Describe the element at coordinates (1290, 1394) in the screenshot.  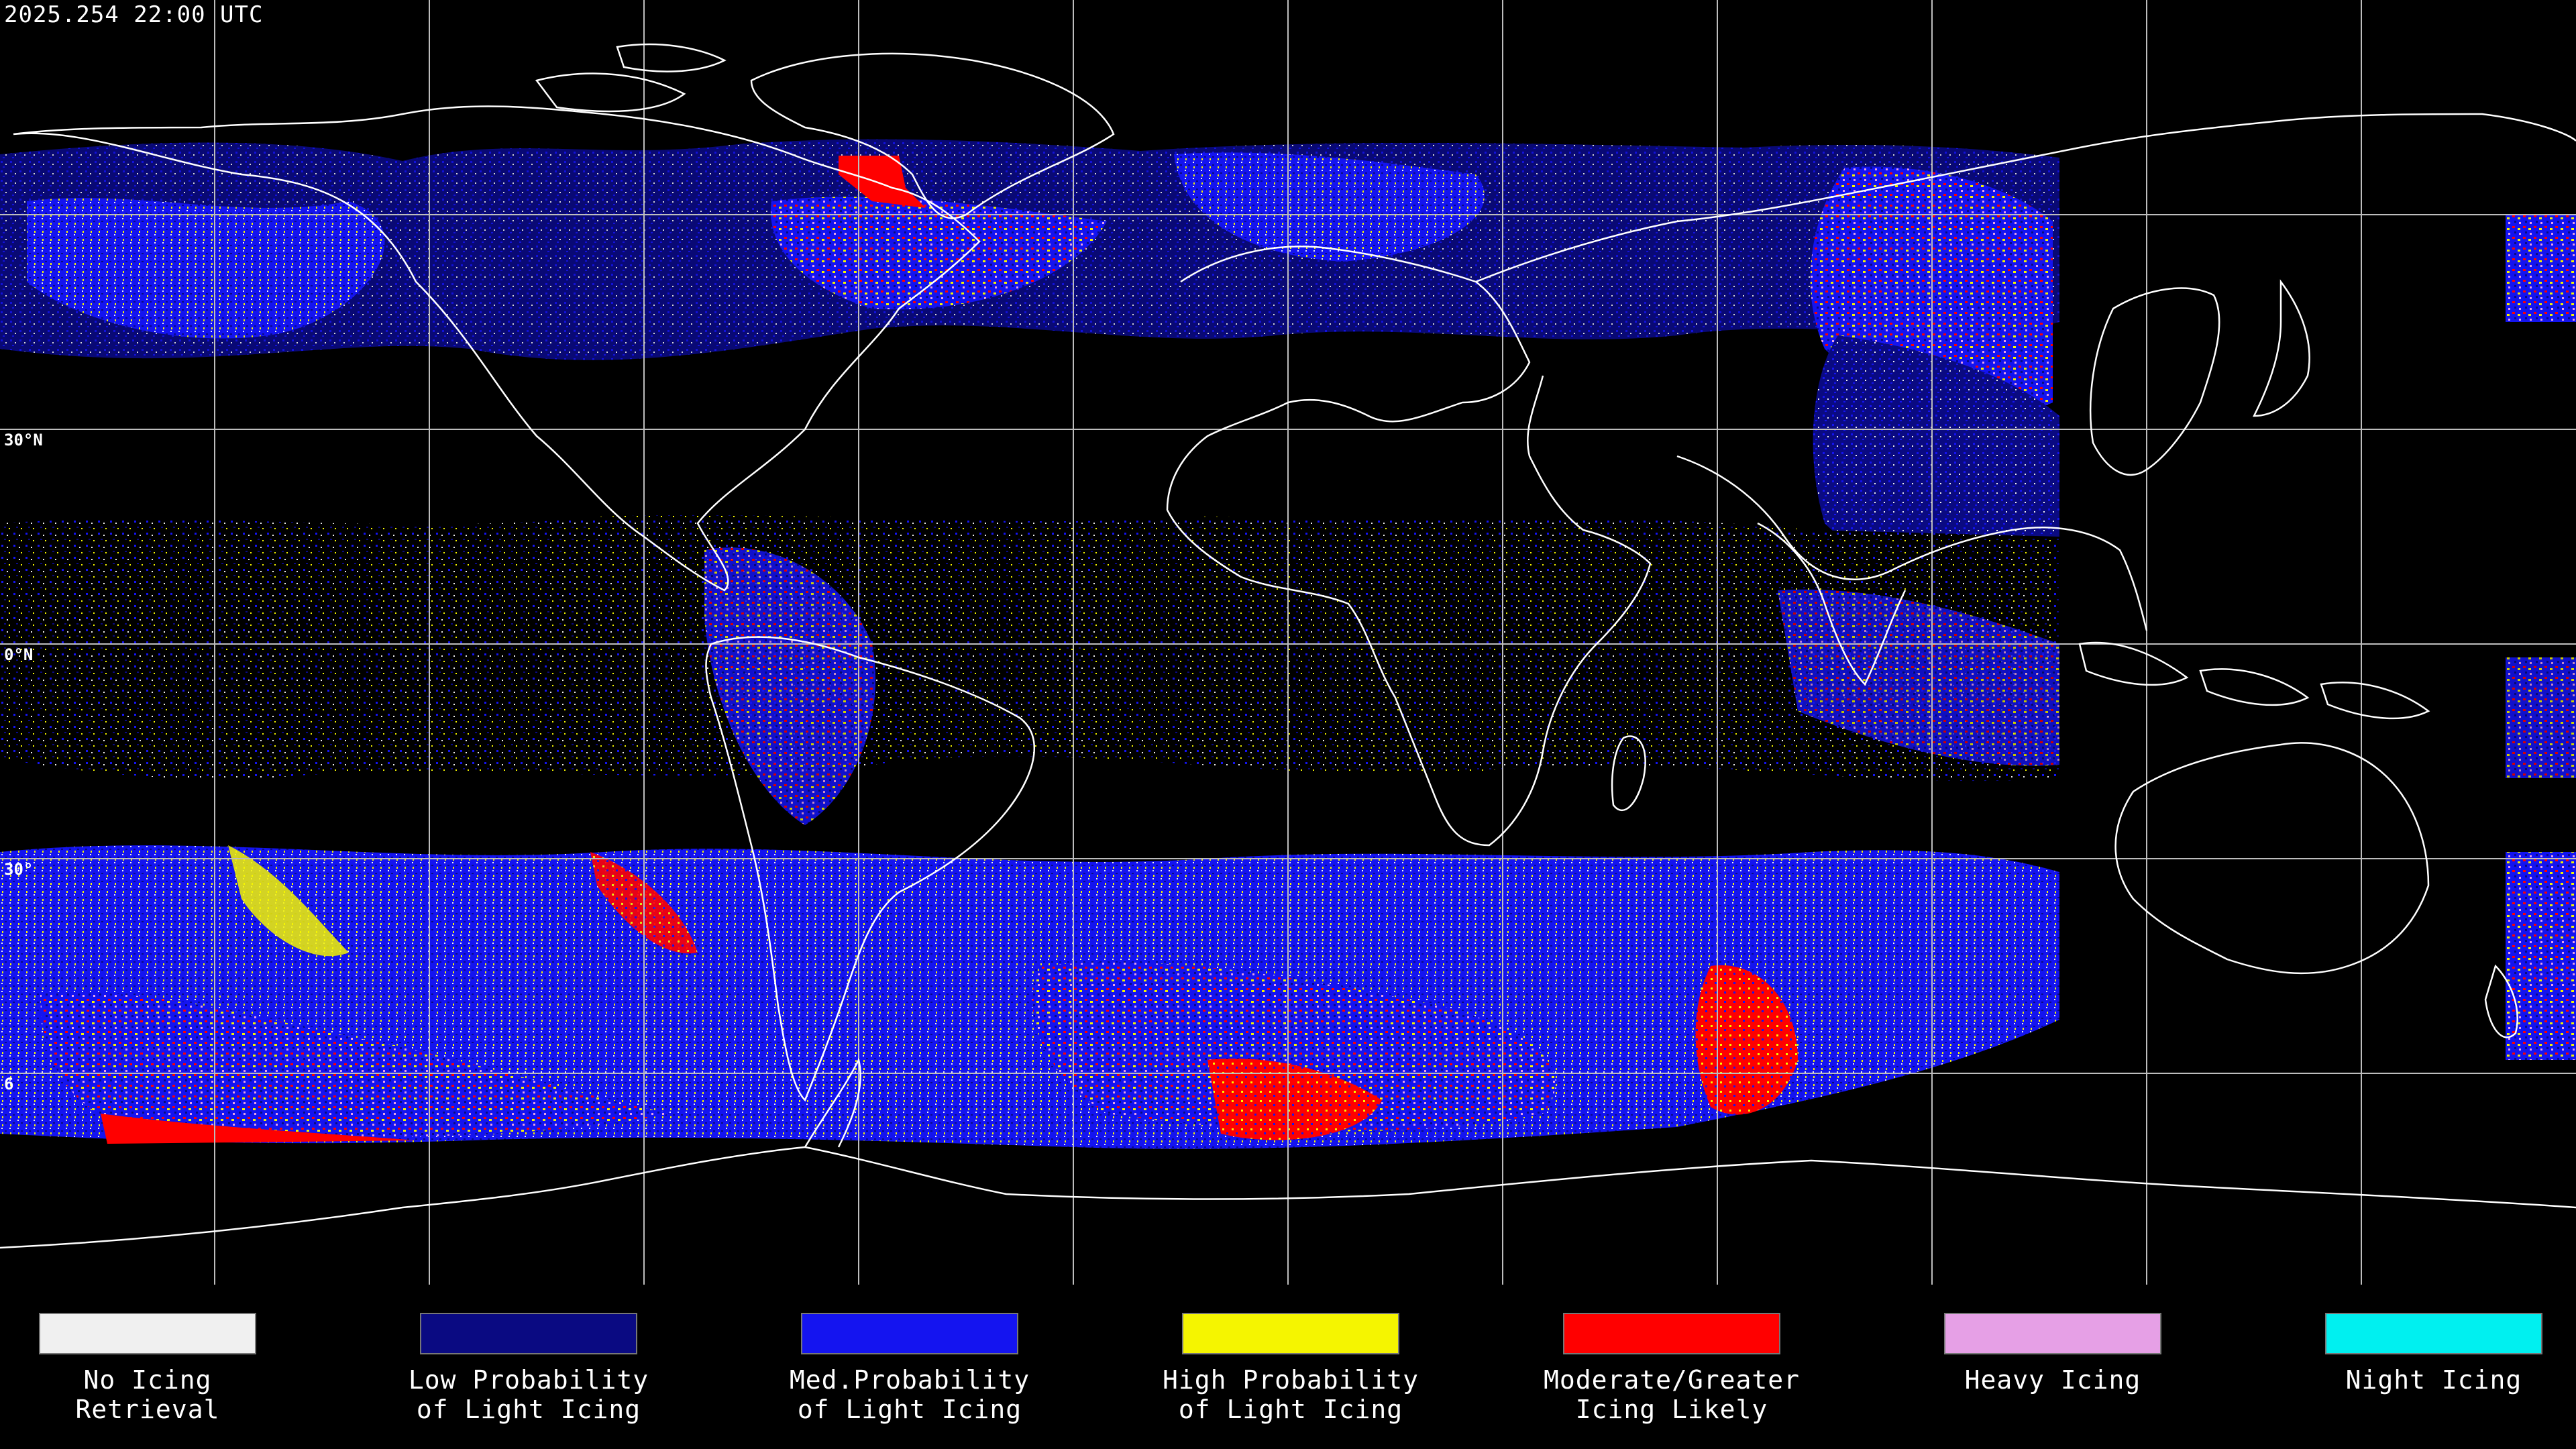
I see `legend-label: High Probability of Light Icing` at that location.